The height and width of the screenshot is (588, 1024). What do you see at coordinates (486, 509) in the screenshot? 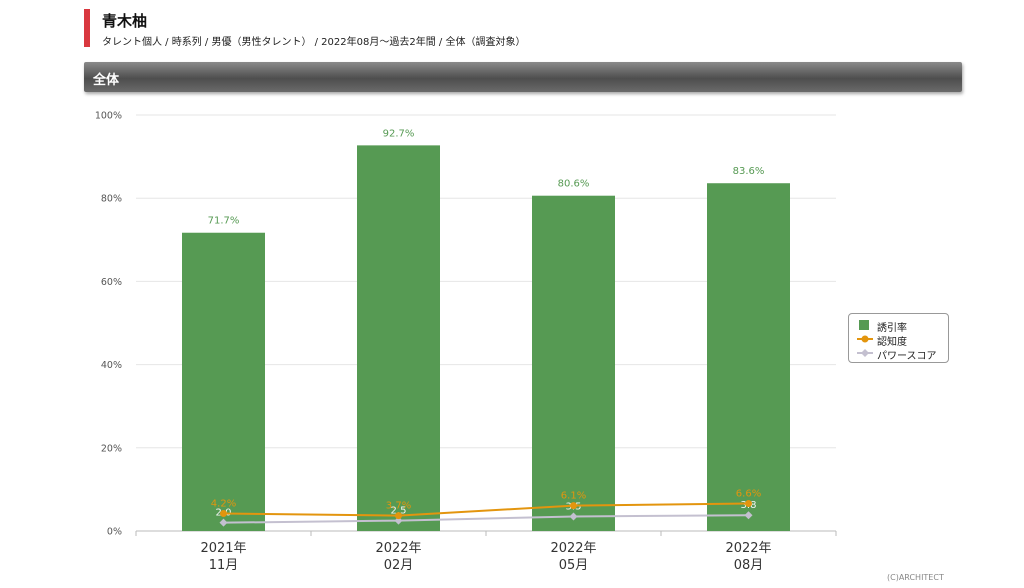
I see `recognition-line` at bounding box center [486, 509].